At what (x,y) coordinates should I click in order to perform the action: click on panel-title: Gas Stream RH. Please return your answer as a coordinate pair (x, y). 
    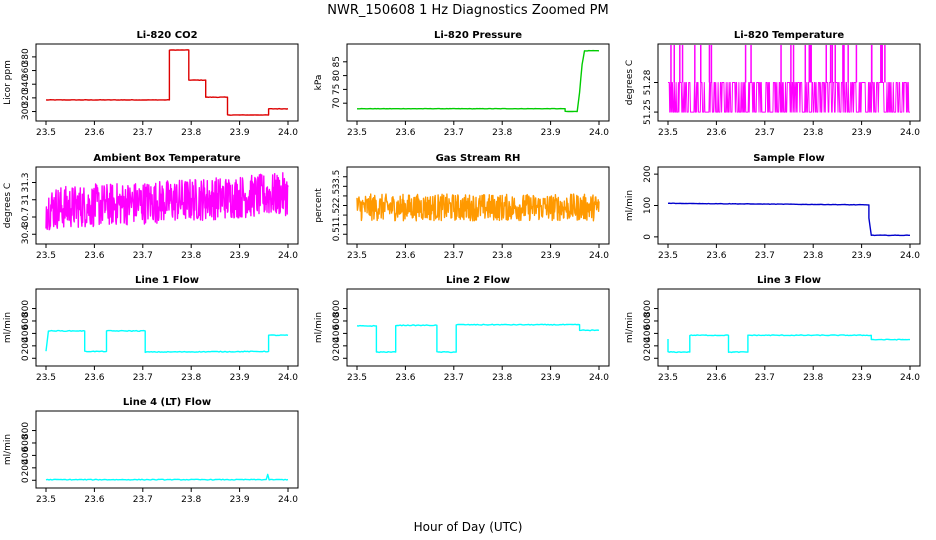
    Looking at the image, I should click on (478, 158).